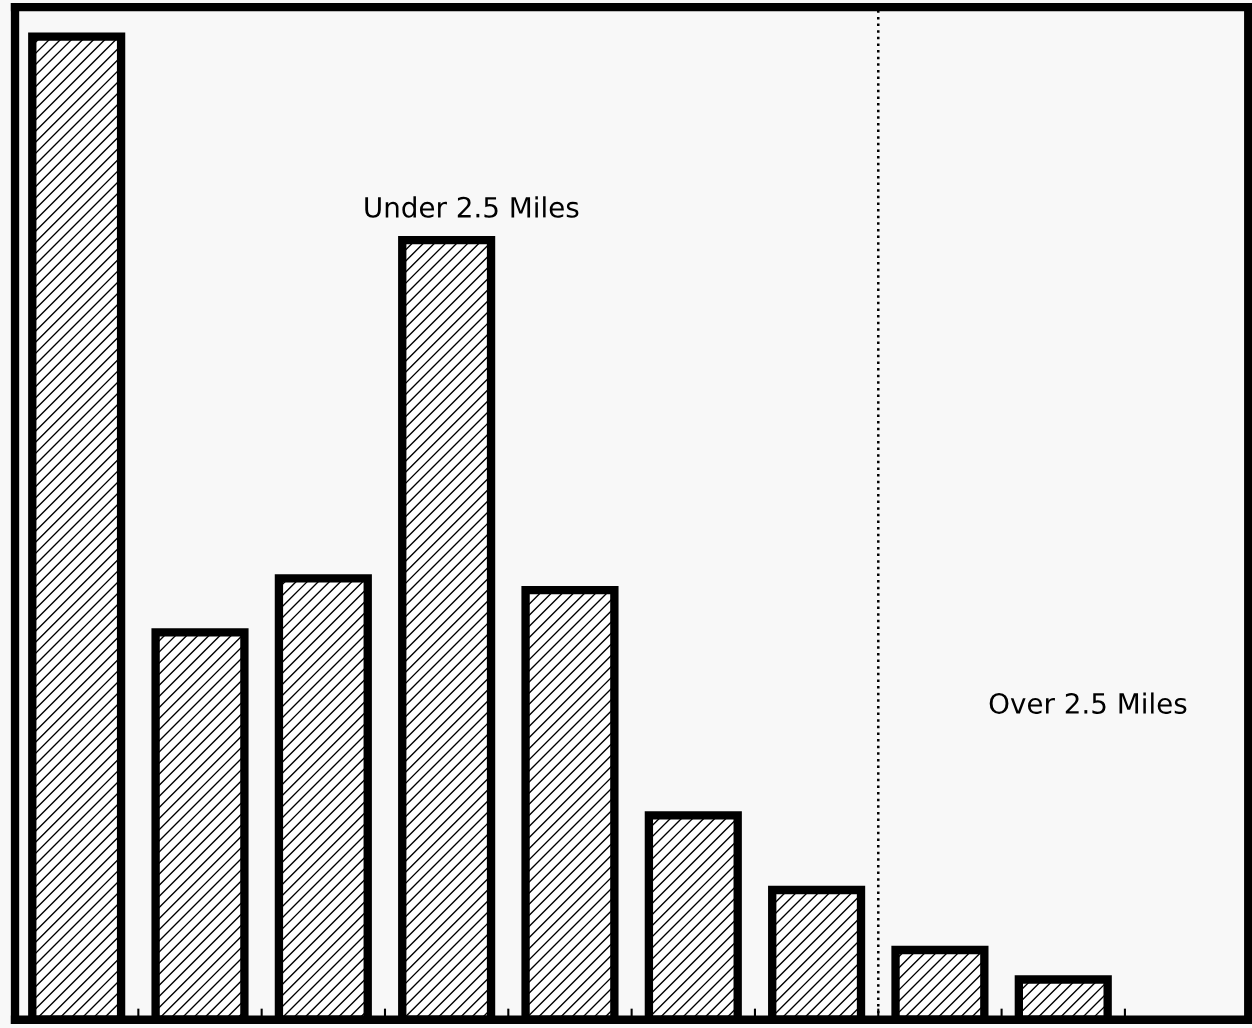  I want to click on annotation: Over 2.5 Miles, so click(1088, 703).